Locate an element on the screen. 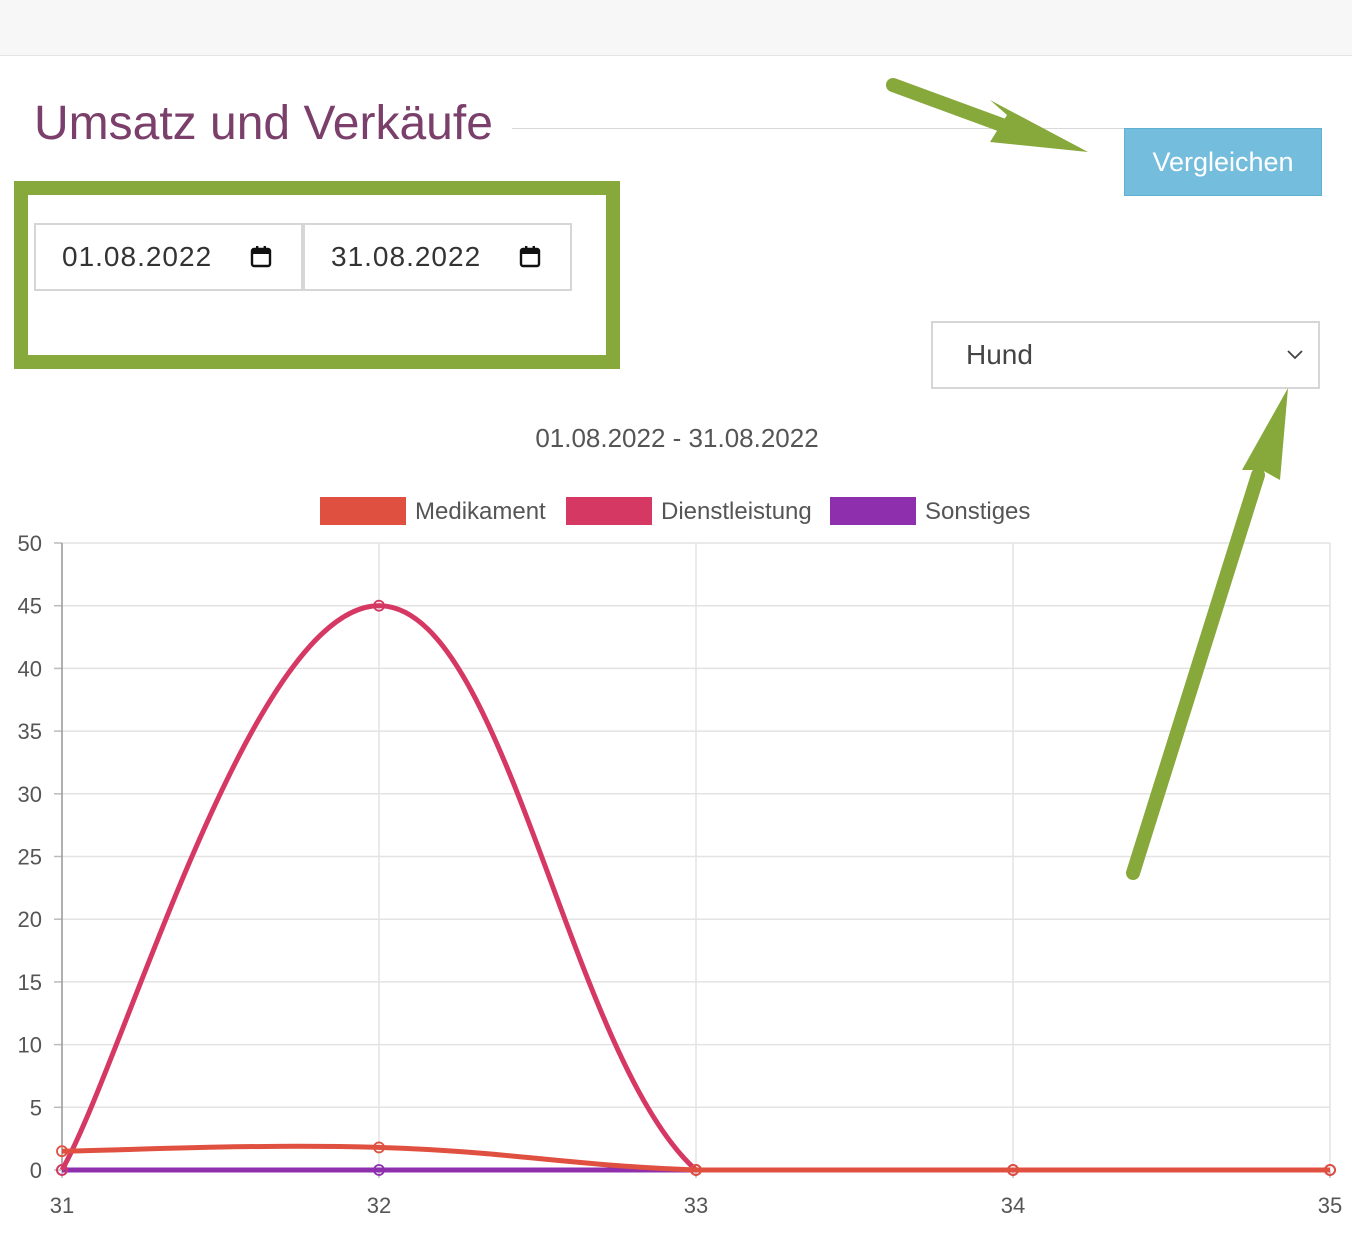  x-tick-label: 32 is located at coordinates (379, 1205).